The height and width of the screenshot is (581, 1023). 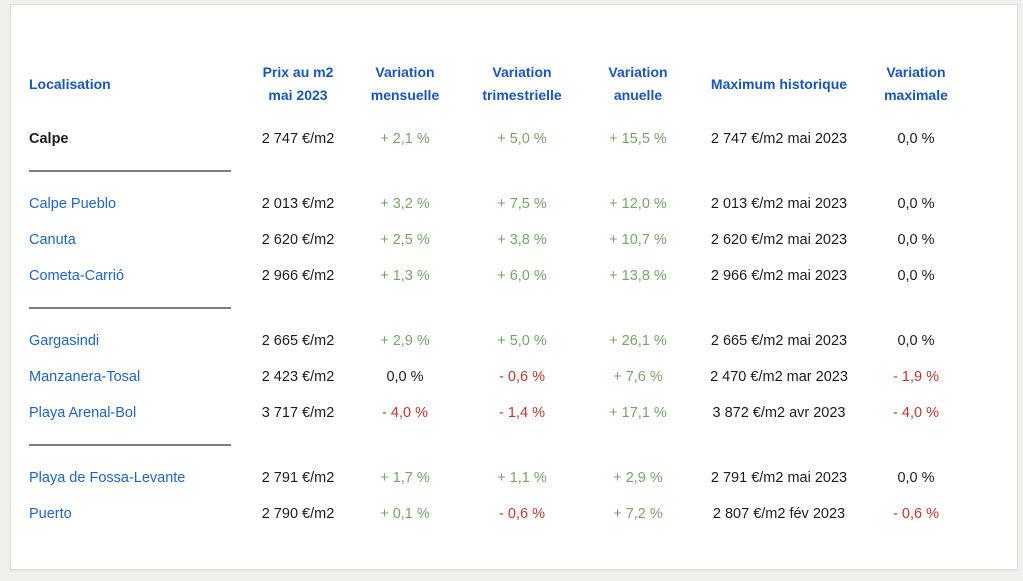 I want to click on monthly-variation-cell: + 3,2 %, so click(x=405, y=204).